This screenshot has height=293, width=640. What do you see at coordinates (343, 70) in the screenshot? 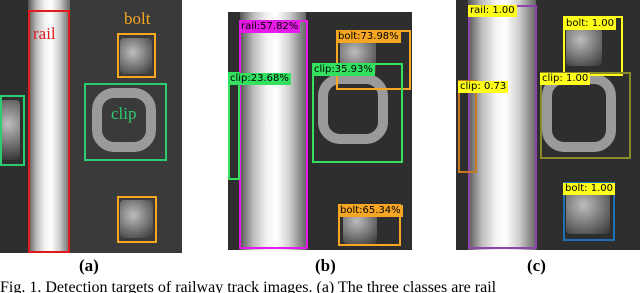
I see `label: clip:35.93%` at bounding box center [343, 70].